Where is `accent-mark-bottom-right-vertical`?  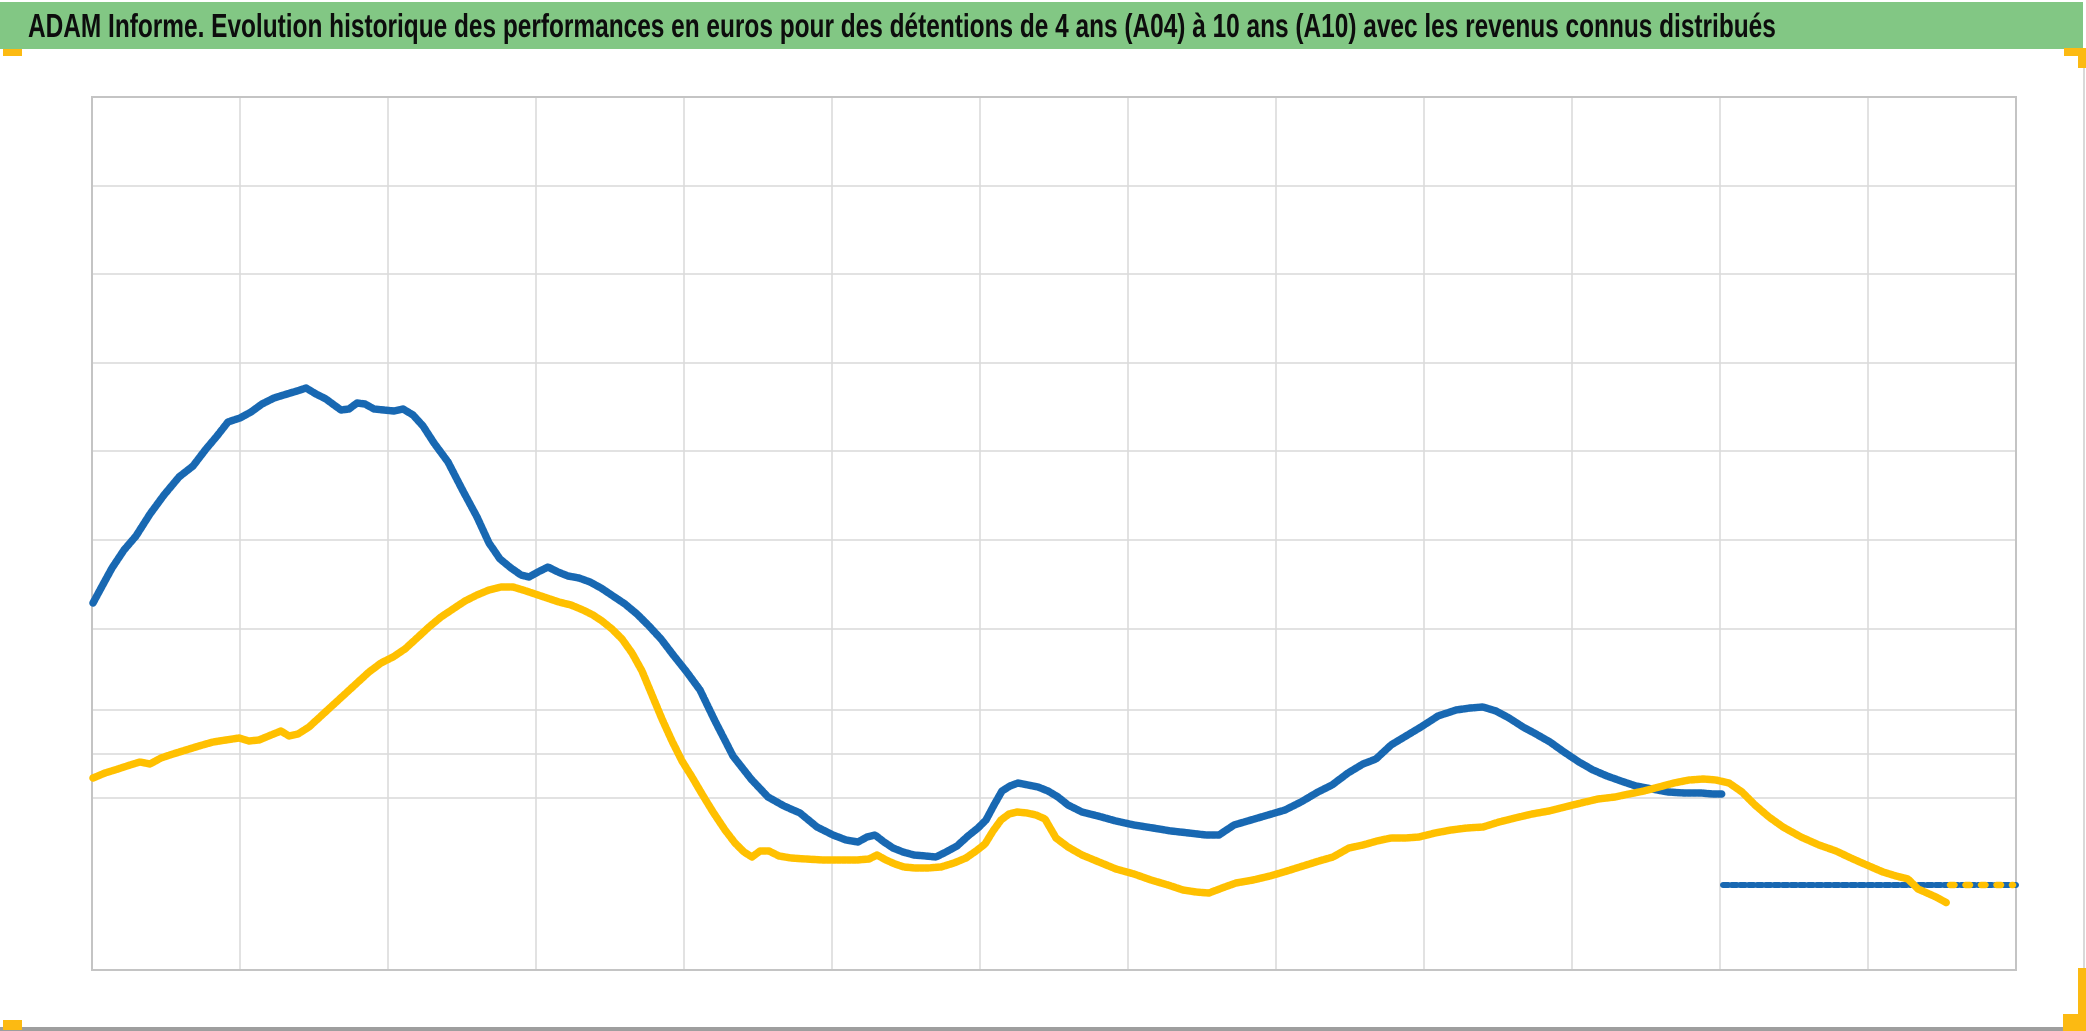 accent-mark-bottom-right-vertical is located at coordinates (2082, 999).